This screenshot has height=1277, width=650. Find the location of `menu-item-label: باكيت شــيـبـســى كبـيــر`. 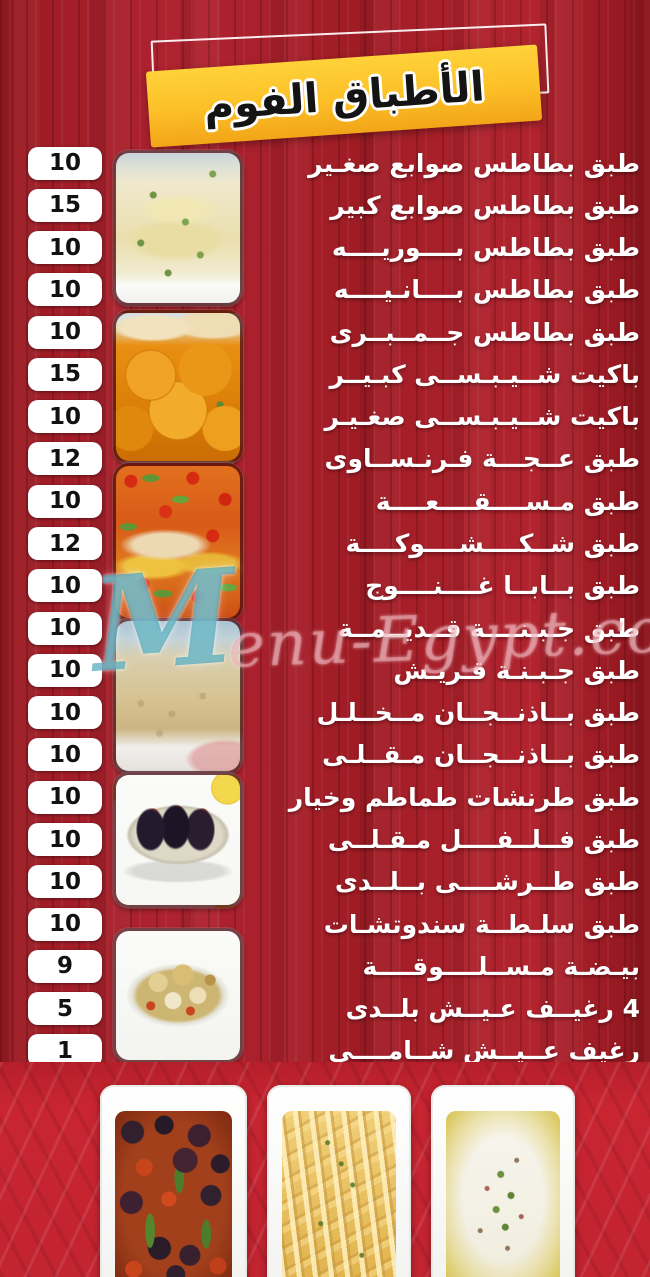

menu-item-label: باكيت شــيـبـســى كبـيــر is located at coordinates (484, 374).